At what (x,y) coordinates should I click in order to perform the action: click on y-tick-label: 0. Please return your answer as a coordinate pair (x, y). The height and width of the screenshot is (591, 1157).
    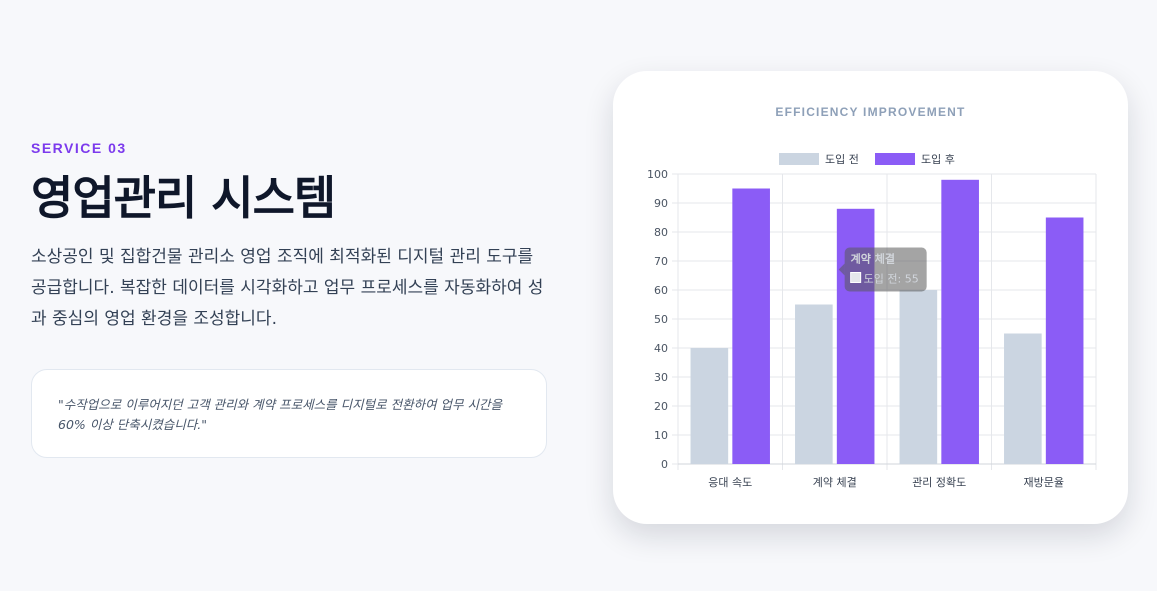
    Looking at the image, I should click on (664, 464).